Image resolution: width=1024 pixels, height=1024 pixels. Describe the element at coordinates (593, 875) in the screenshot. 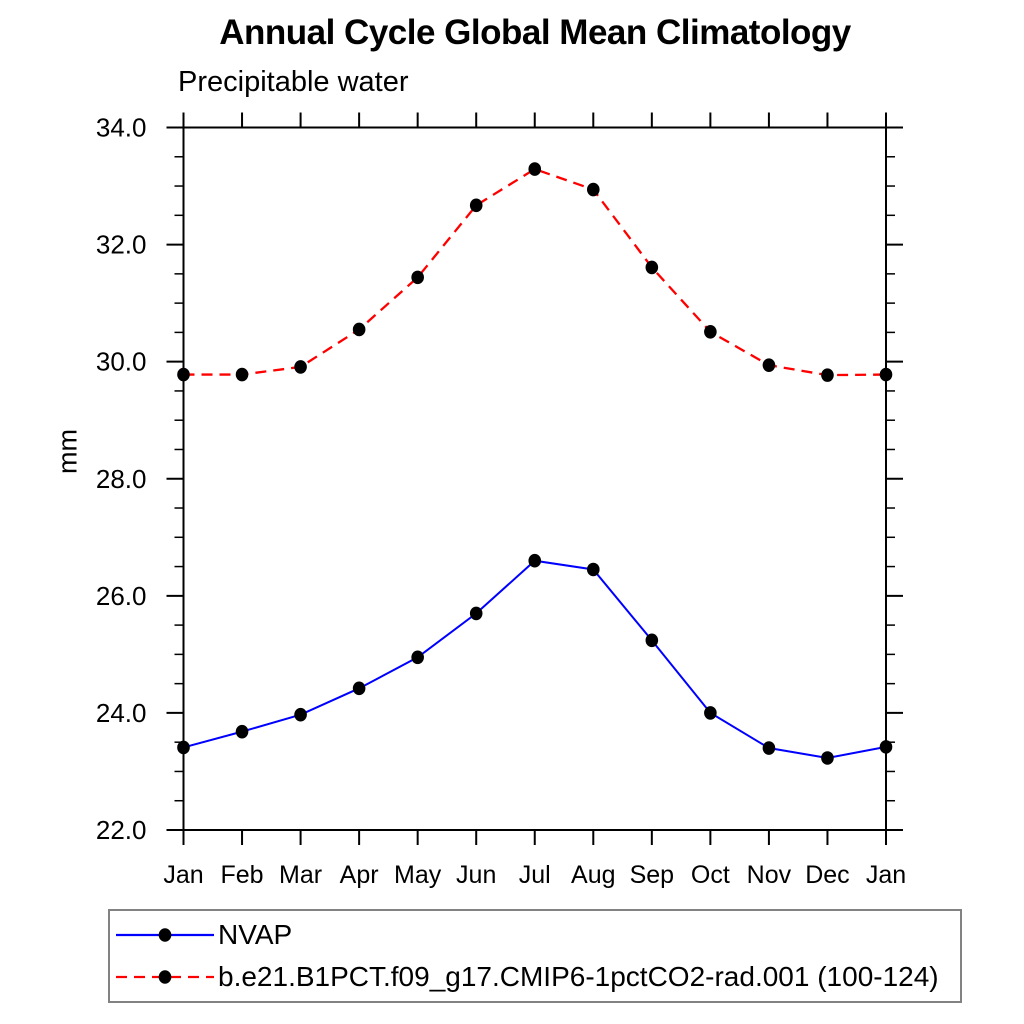

I see `x-tick-label: Aug` at that location.